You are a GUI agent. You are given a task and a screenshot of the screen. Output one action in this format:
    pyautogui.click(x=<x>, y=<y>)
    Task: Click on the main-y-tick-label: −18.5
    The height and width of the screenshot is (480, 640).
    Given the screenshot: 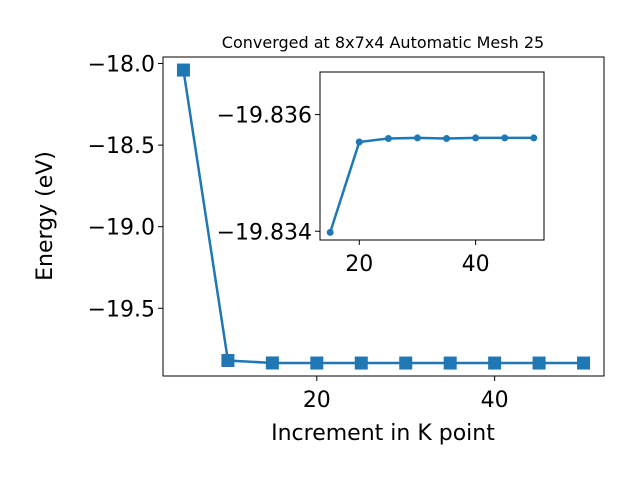 What is the action you would take?
    pyautogui.click(x=121, y=146)
    